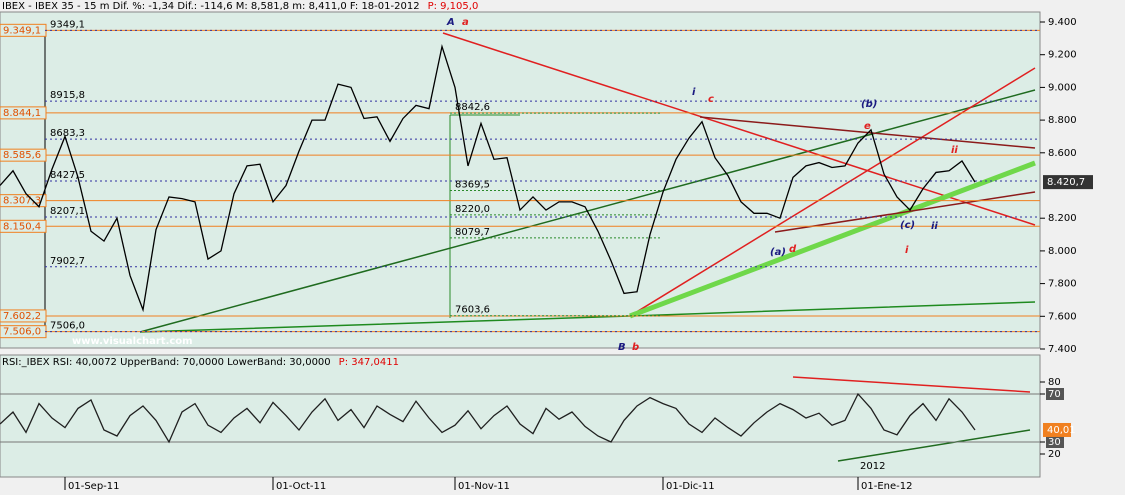  I want to click on wave-label: c, so click(711, 99).